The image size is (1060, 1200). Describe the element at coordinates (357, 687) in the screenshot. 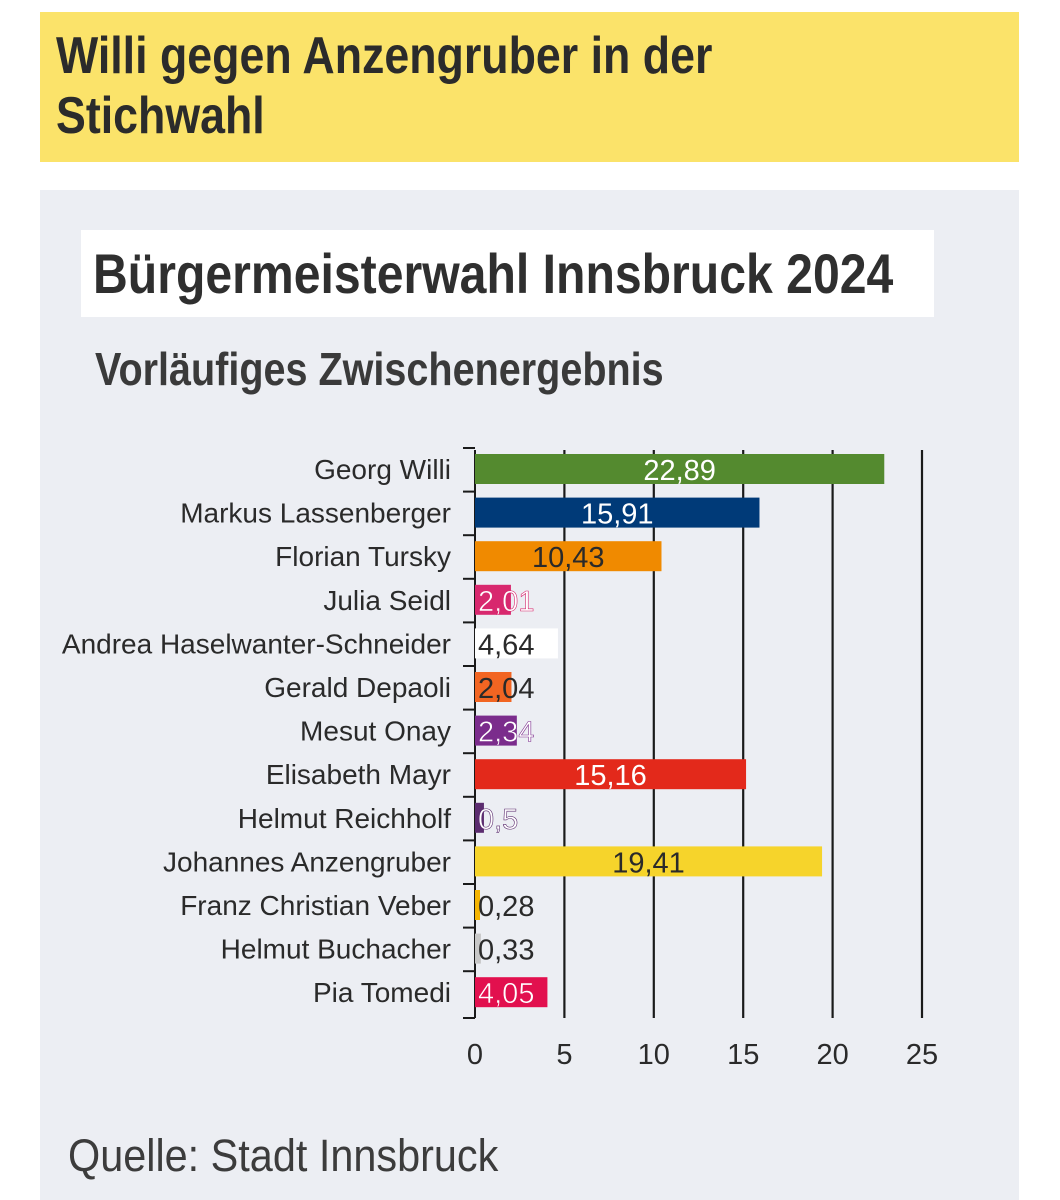

I see `category-label: Gerald Depaoli` at that location.